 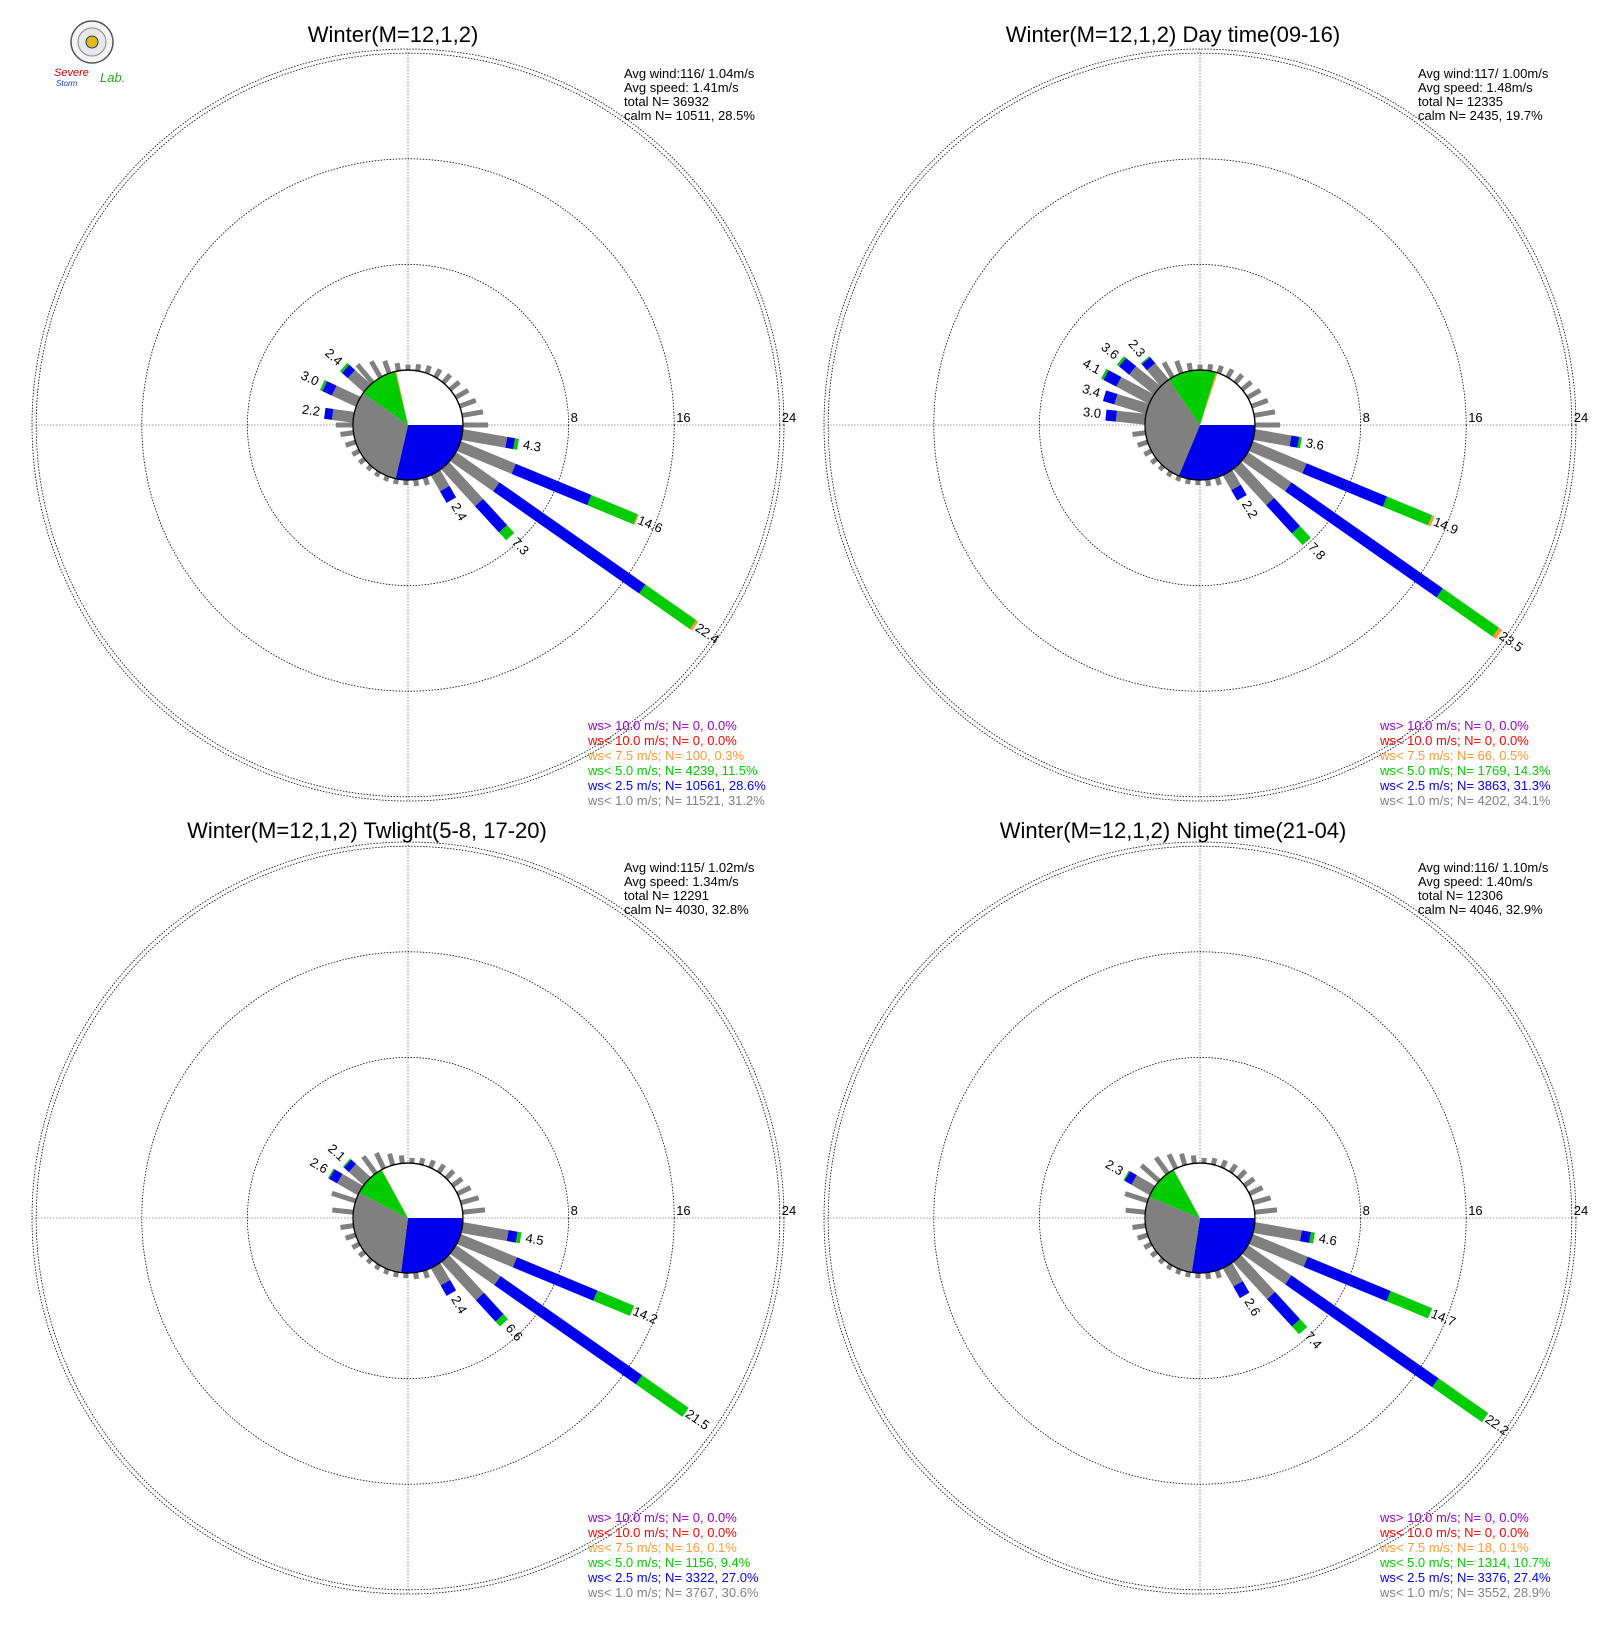 I want to click on lab-logo: Severe Storm Lab., so click(x=89, y=54).